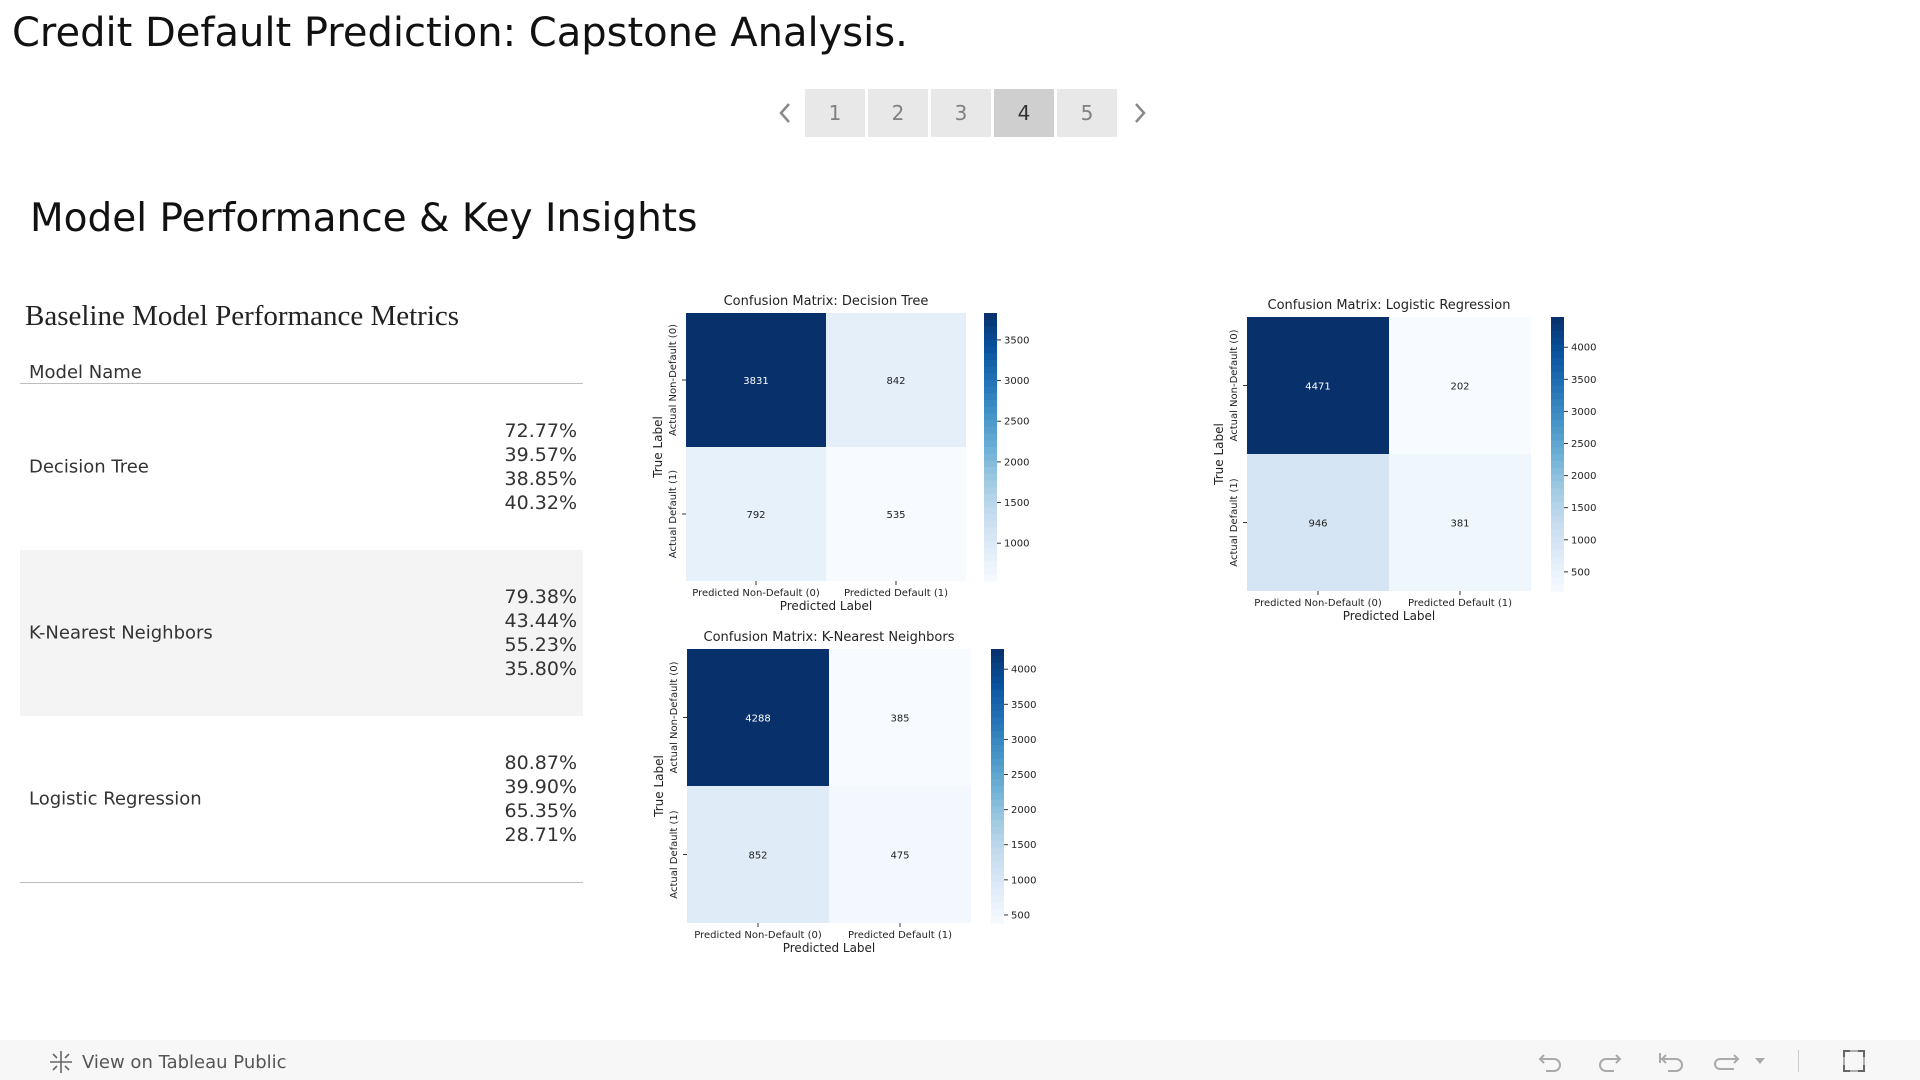  What do you see at coordinates (835, 113) in the screenshot?
I see `story-page-1: 1` at bounding box center [835, 113].